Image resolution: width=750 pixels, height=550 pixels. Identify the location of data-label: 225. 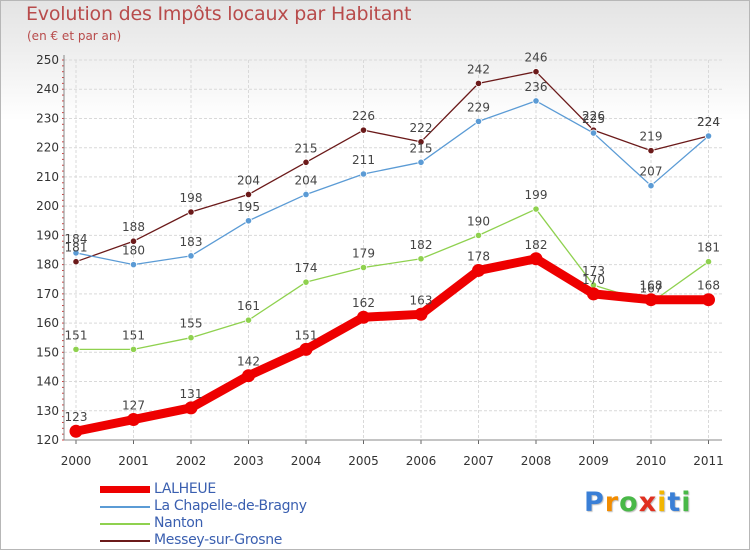
(593, 119).